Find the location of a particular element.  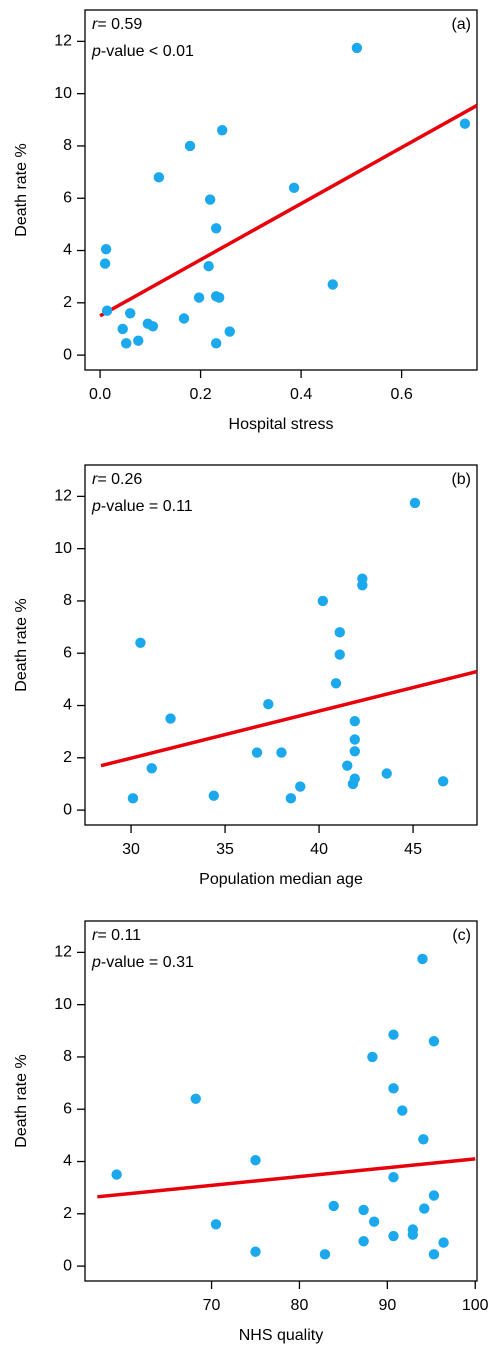

x-tick-label: 0.2 is located at coordinates (200, 394).